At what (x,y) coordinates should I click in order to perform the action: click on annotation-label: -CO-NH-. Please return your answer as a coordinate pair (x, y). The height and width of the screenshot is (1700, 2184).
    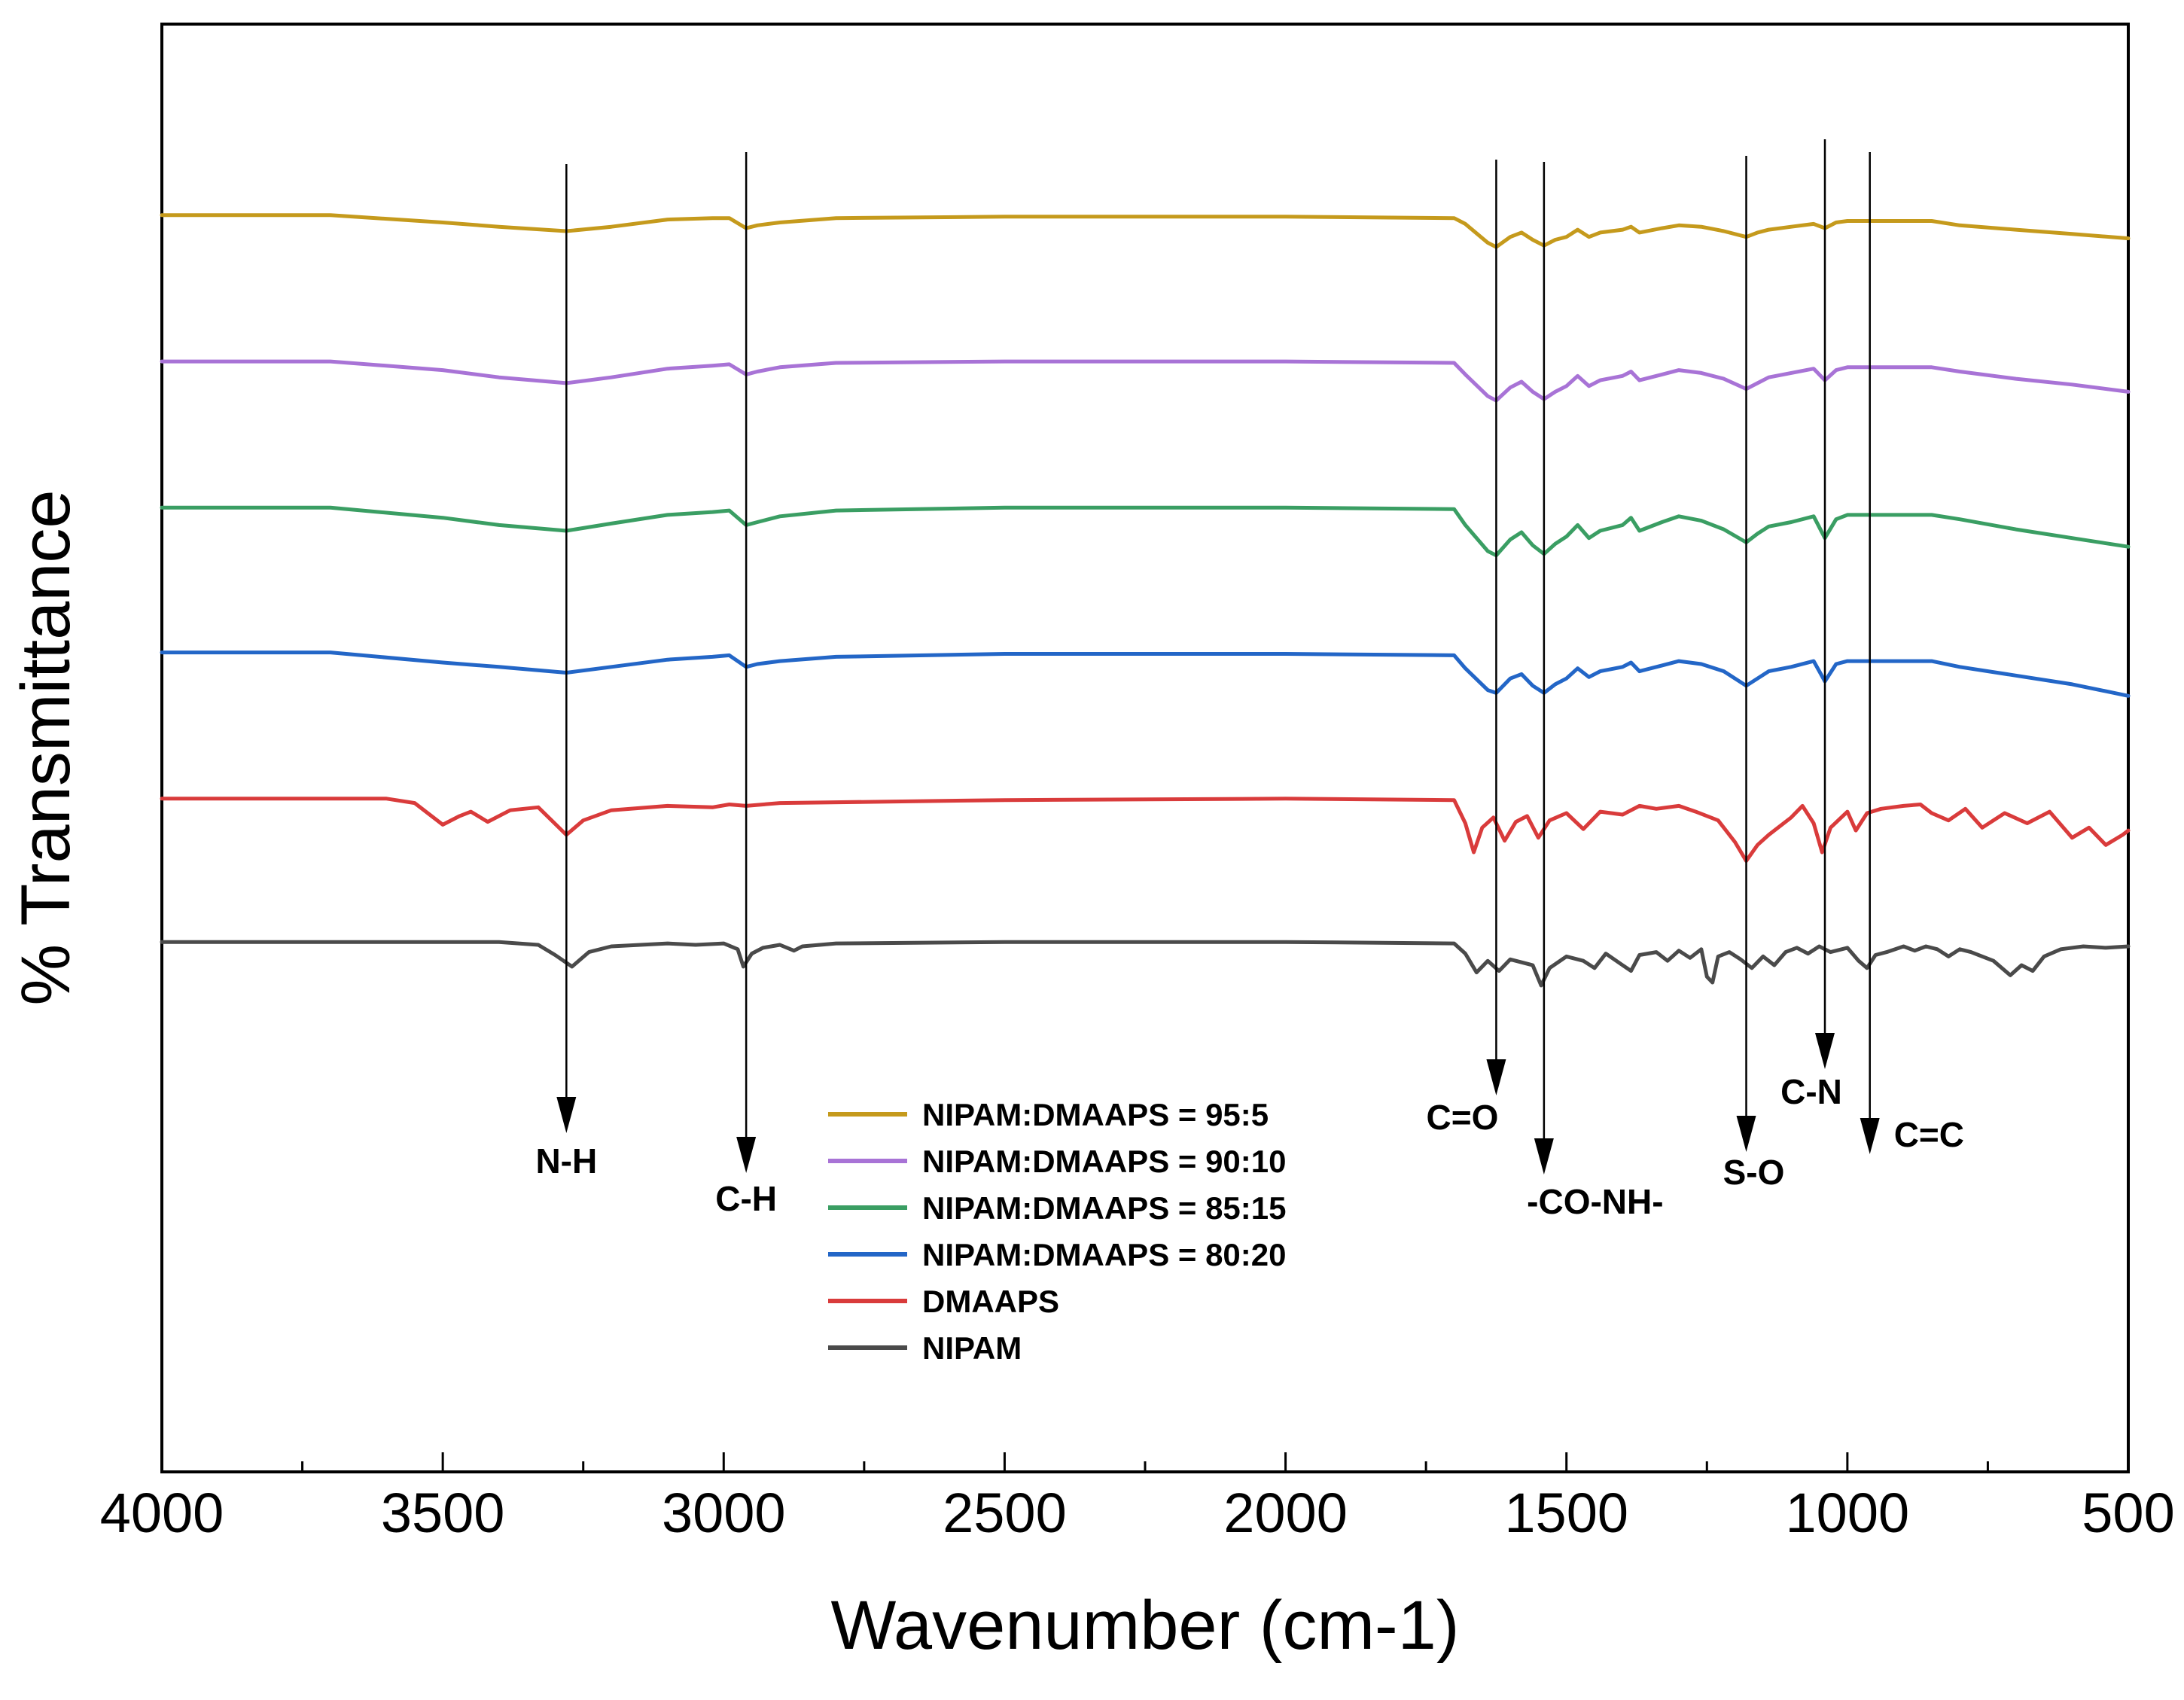
    Looking at the image, I should click on (1595, 1201).